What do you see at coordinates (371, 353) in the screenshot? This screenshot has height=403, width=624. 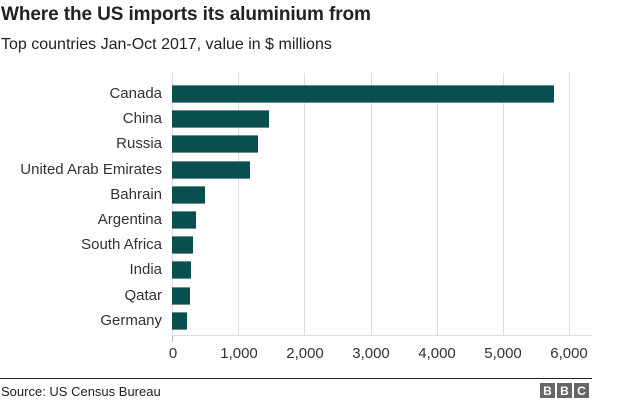 I see `x-tick-label: 3,000` at bounding box center [371, 353].